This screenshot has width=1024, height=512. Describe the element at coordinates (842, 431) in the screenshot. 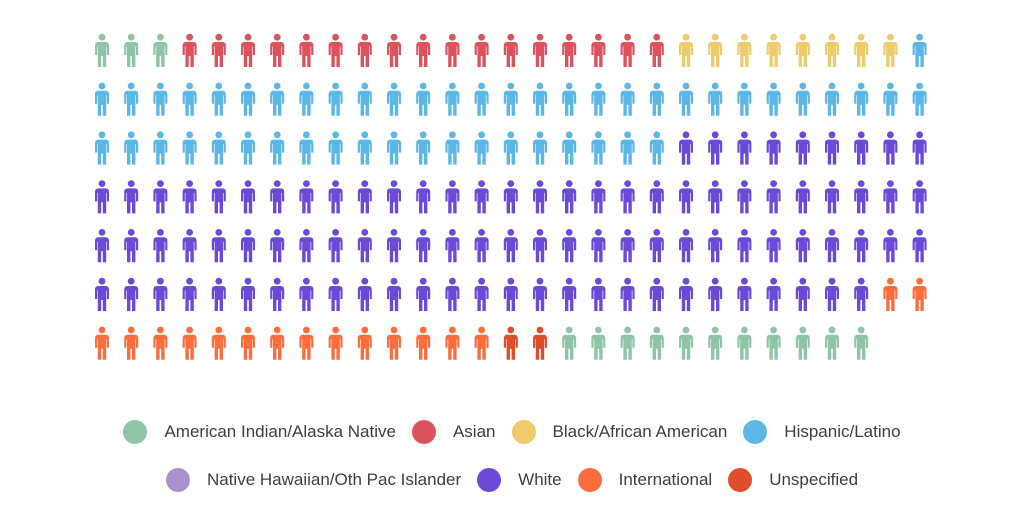

I see `legend-label: Hispanic/Latino` at that location.